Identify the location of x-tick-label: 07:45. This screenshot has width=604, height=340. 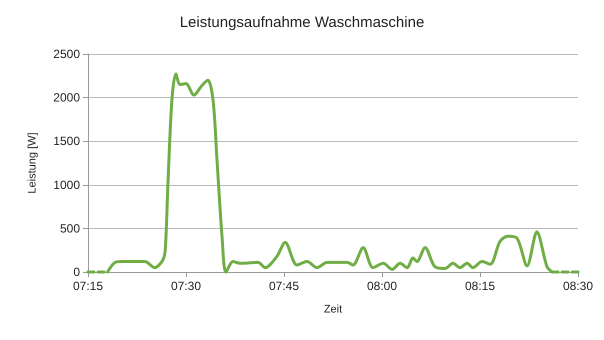
(284, 286).